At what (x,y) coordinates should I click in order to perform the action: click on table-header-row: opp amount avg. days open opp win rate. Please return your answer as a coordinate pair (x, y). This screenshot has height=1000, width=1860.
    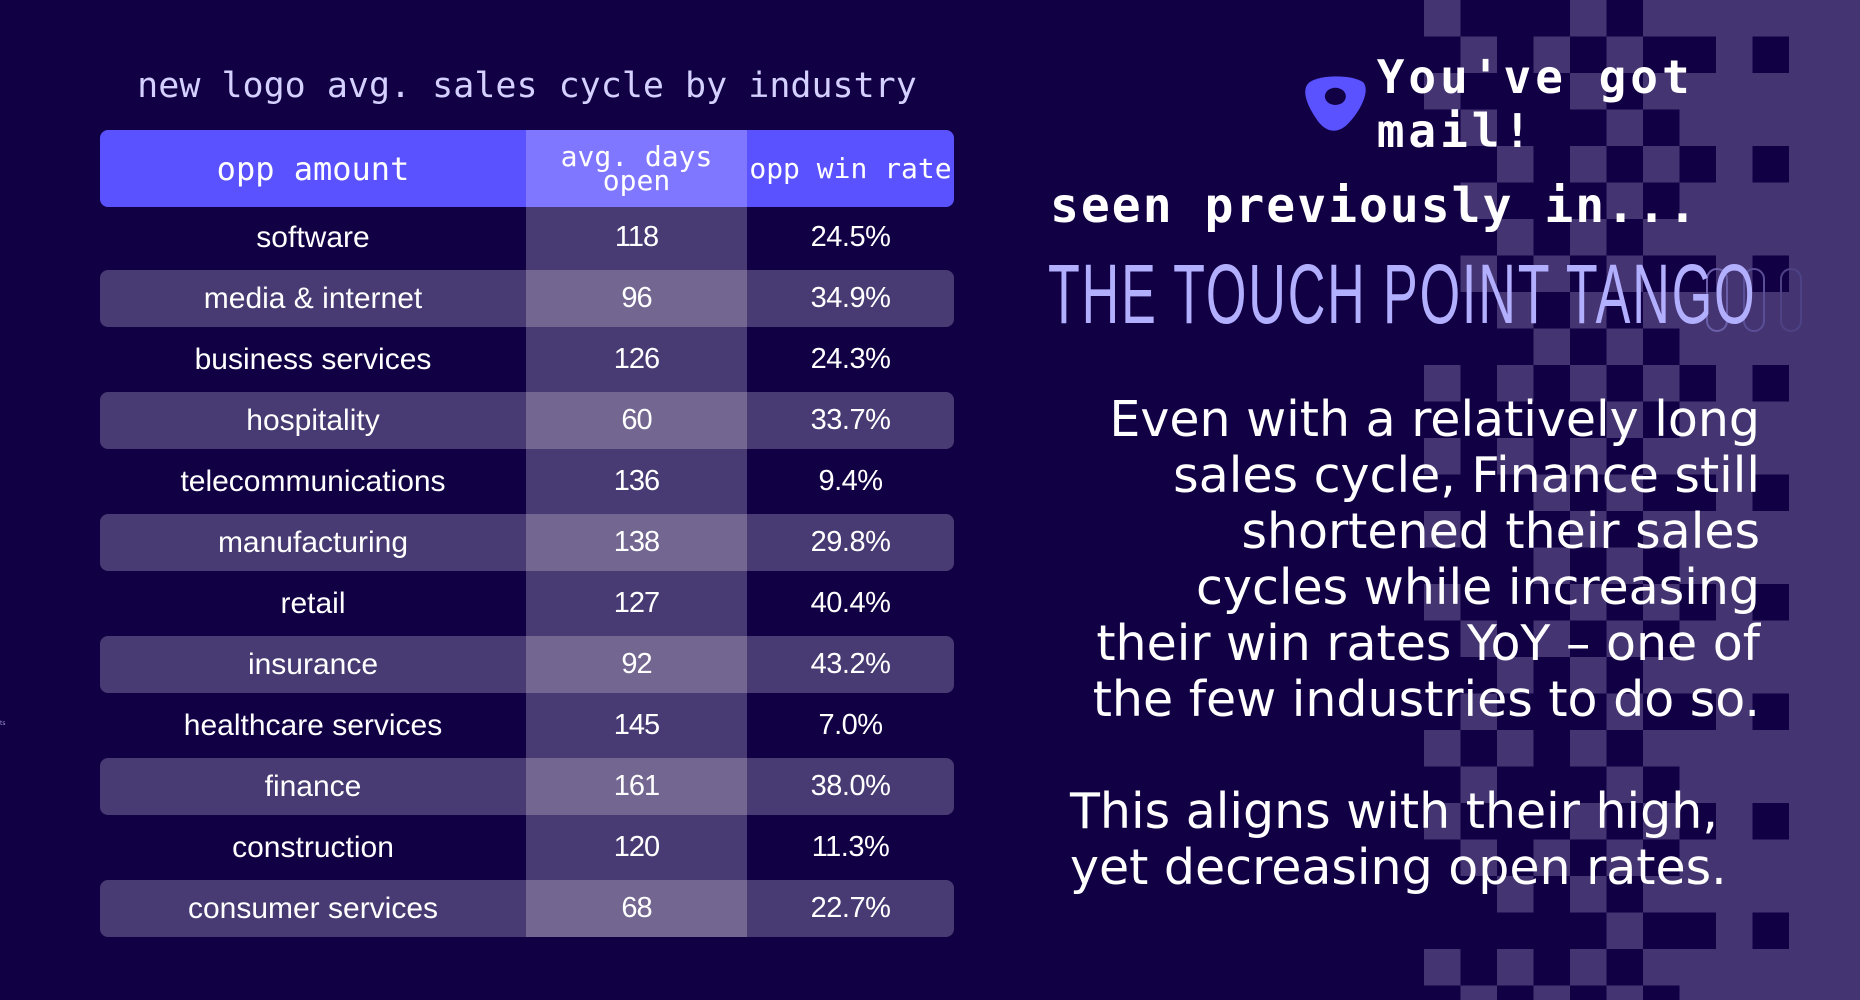
    Looking at the image, I should click on (527, 168).